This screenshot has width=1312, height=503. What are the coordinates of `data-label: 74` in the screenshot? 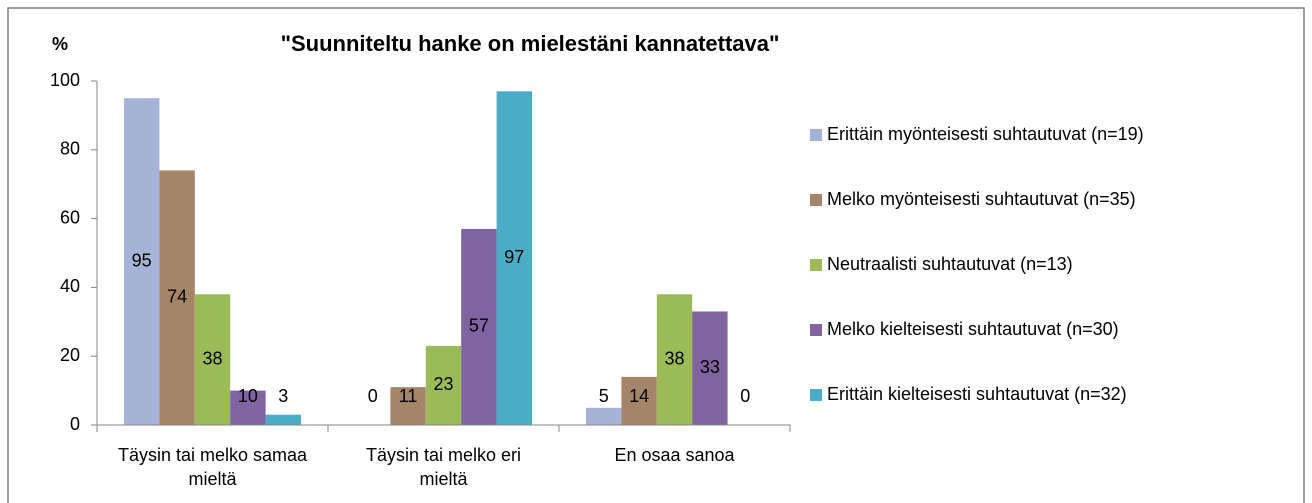 It's located at (177, 296).